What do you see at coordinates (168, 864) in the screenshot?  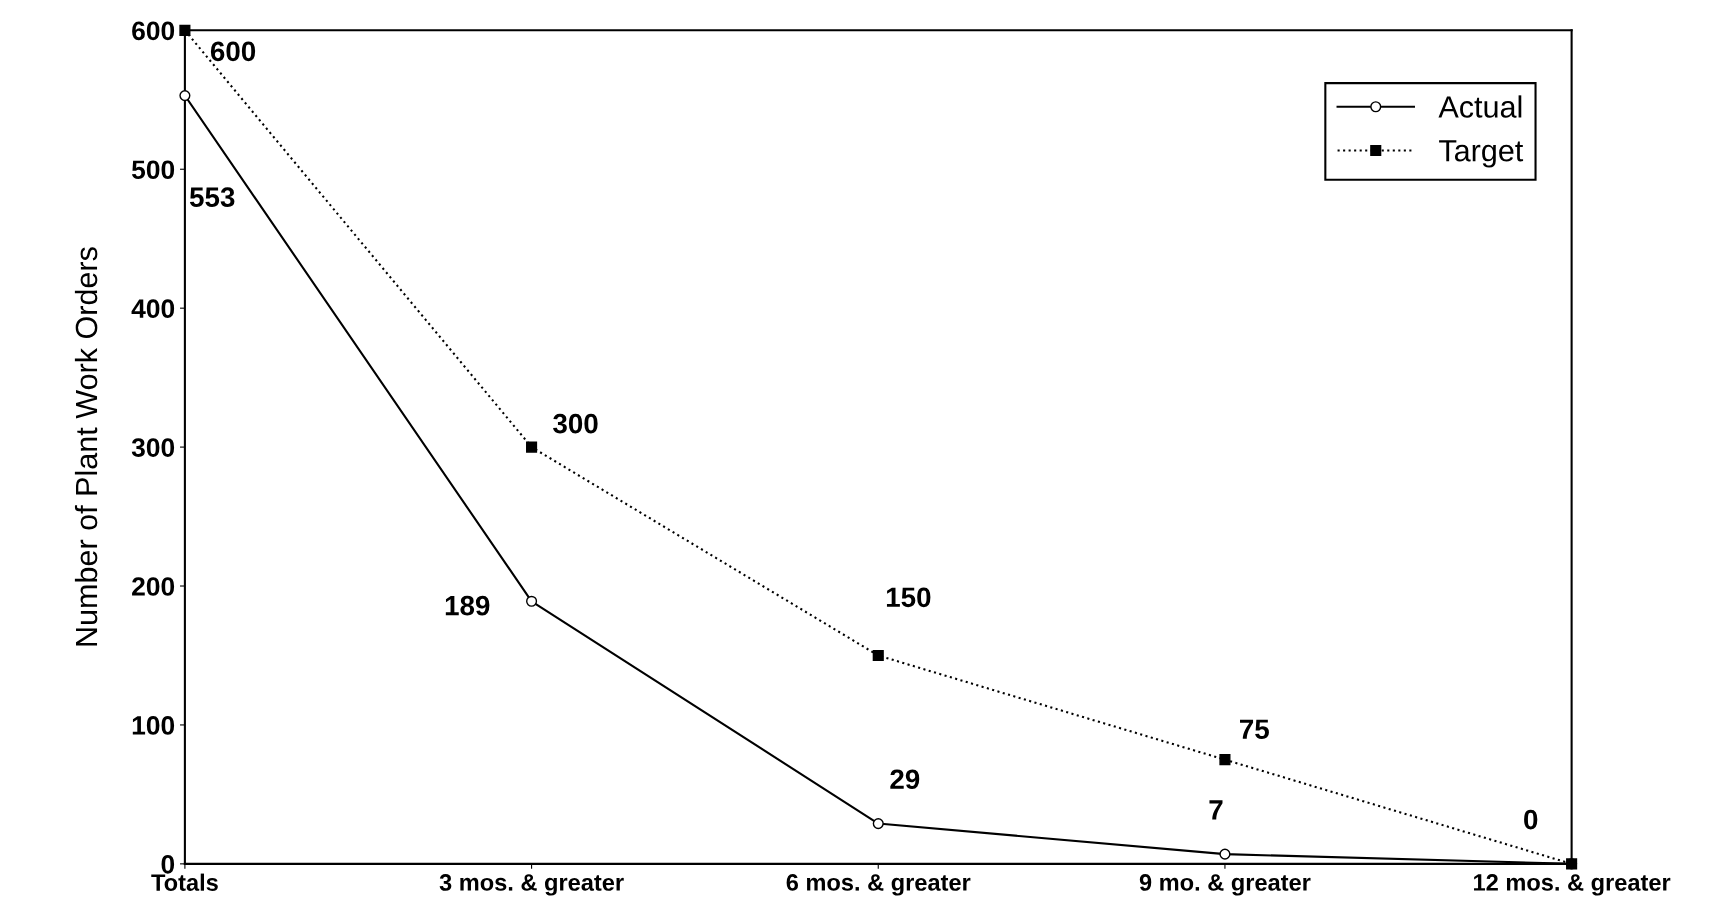 I see `y-tick-label: 0` at bounding box center [168, 864].